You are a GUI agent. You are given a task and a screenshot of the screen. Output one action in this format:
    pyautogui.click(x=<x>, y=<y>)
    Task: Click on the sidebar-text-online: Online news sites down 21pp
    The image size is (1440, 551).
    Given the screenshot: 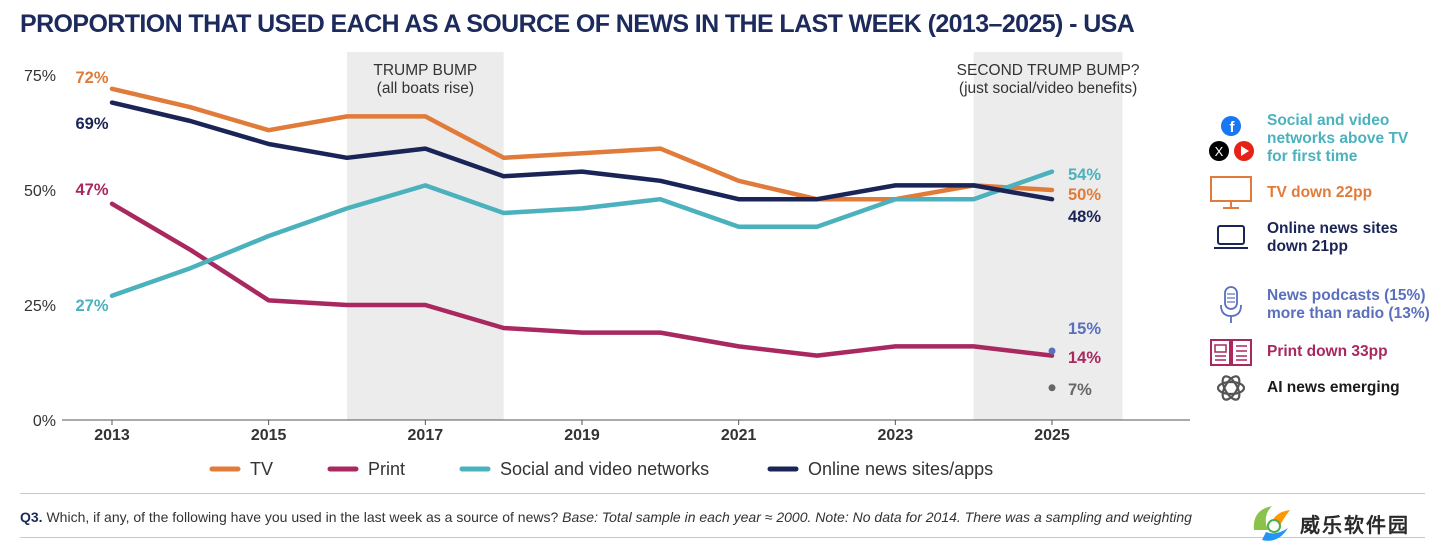 What is the action you would take?
    pyautogui.click(x=1332, y=237)
    